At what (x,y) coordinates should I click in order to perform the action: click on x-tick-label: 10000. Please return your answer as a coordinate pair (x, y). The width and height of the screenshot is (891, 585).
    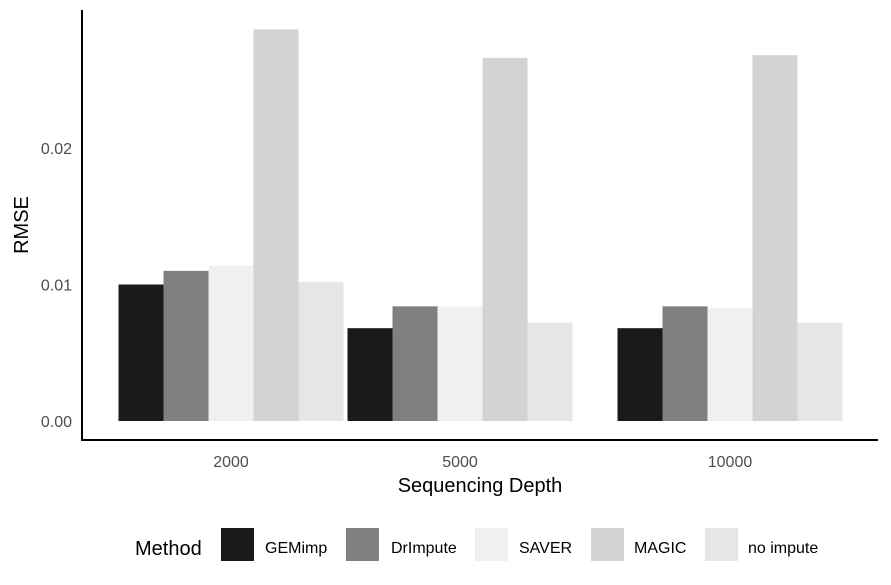
    Looking at the image, I should click on (730, 462).